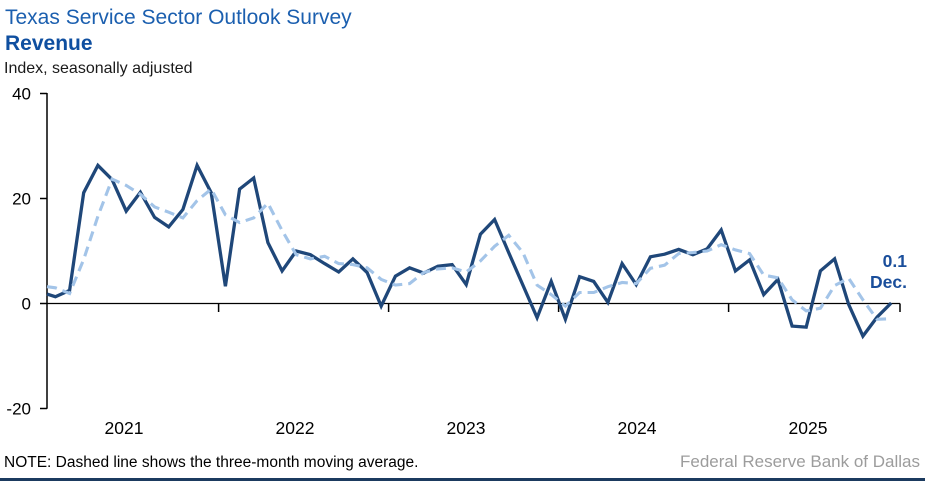 Image resolution: width=925 pixels, height=481 pixels. Describe the element at coordinates (26, 304) in the screenshot. I see `y-axis-tick-label: 0` at that location.